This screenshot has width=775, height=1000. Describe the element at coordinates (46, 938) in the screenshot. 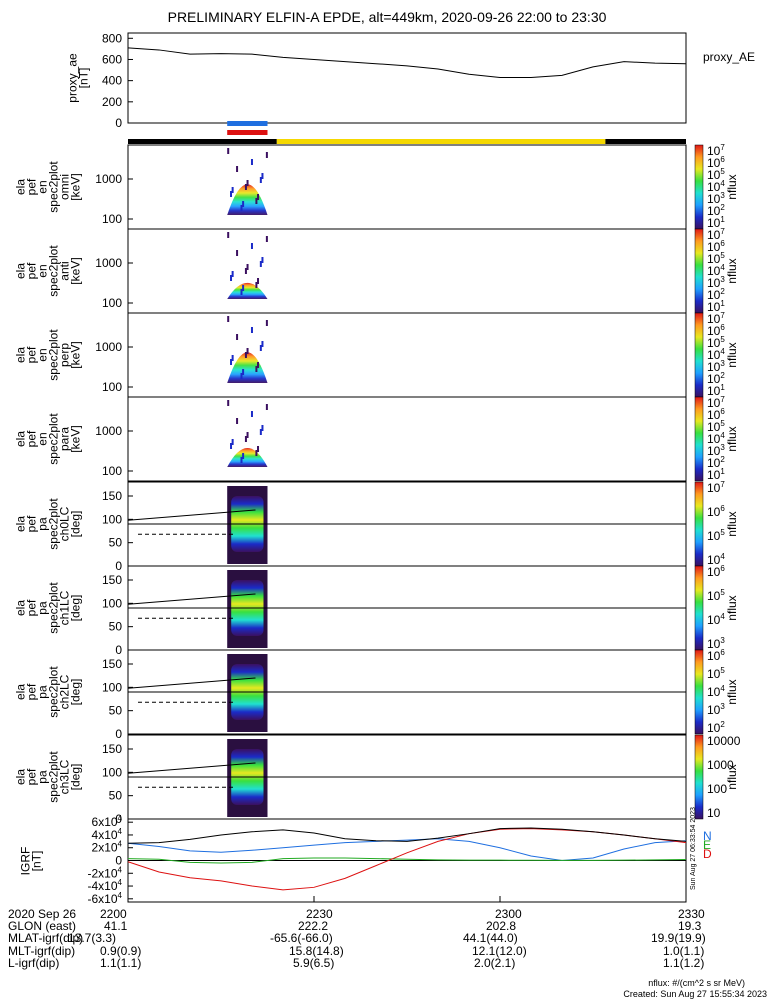

I see `footer-label: MLAT-igrf(dip)` at that location.